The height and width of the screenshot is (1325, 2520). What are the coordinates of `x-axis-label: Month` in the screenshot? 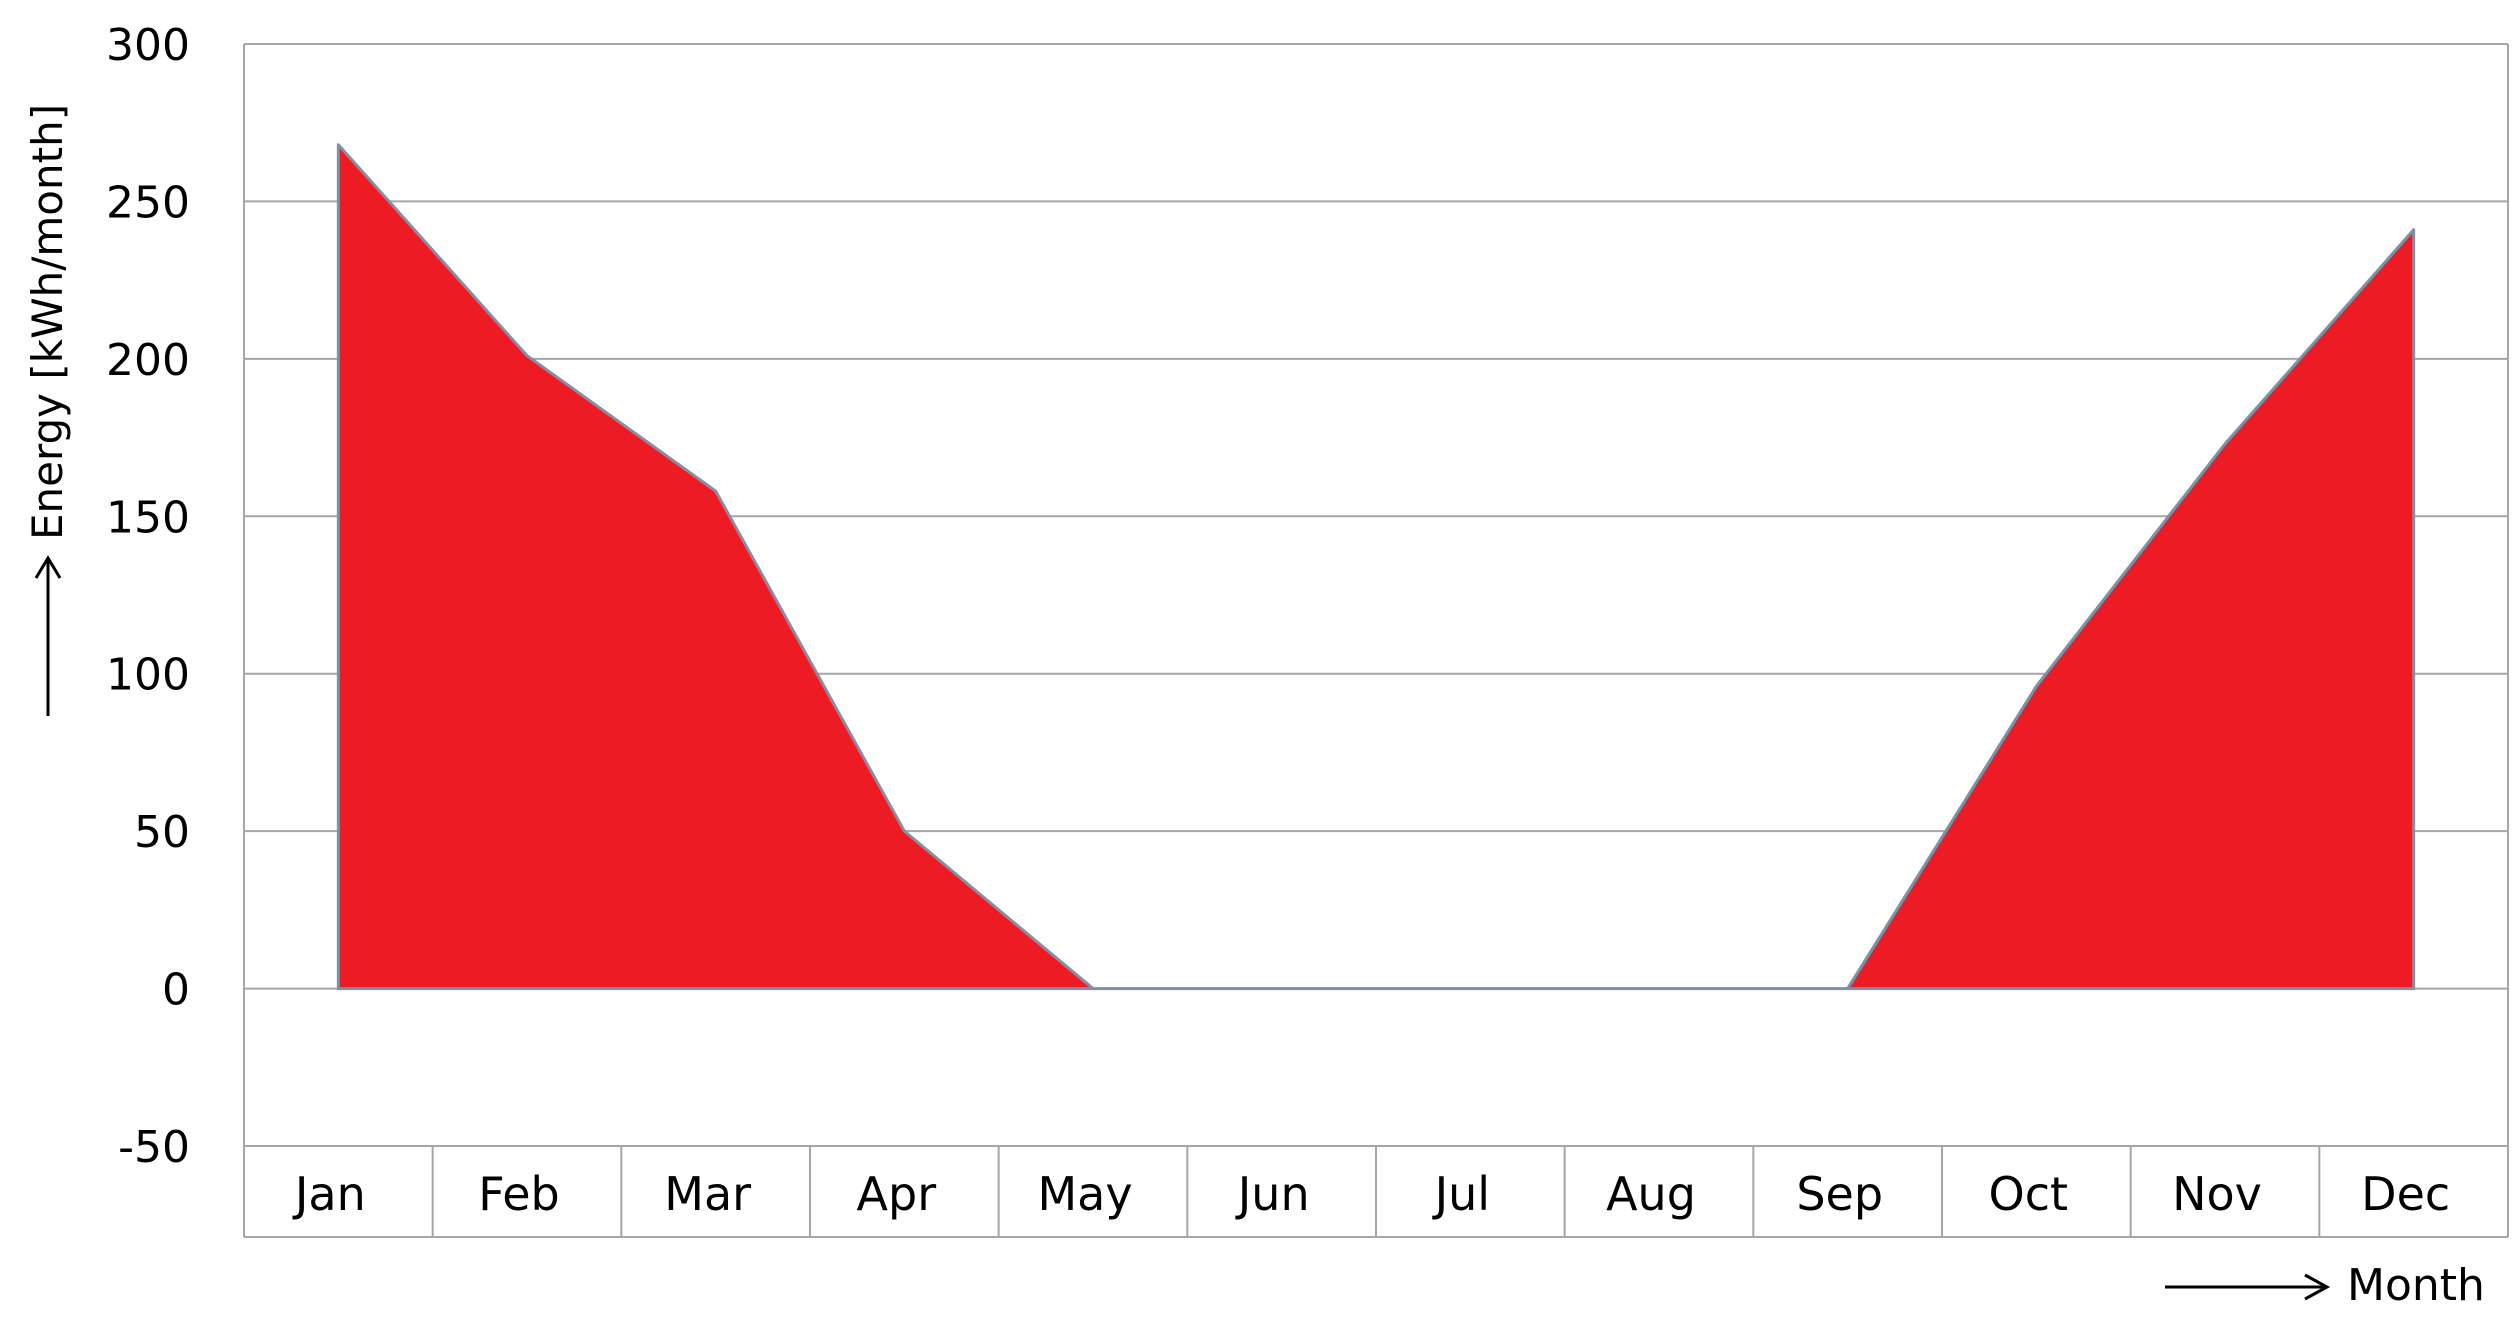 It's located at (2416, 1285).